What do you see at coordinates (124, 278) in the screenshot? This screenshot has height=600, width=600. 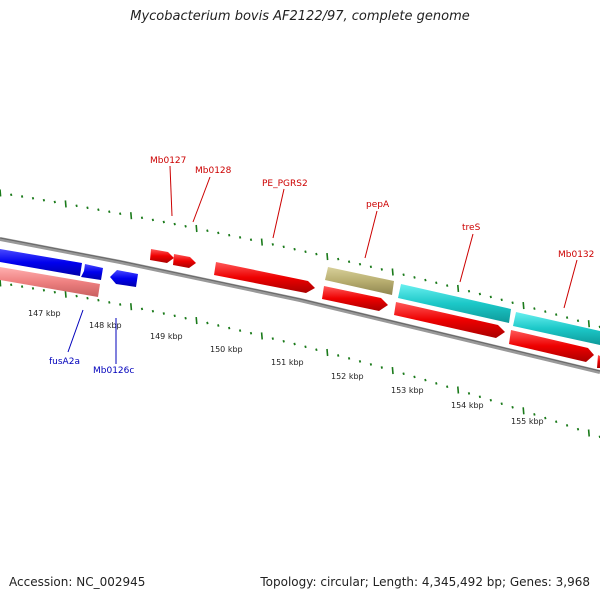 I see `gene-mb0126c` at bounding box center [124, 278].